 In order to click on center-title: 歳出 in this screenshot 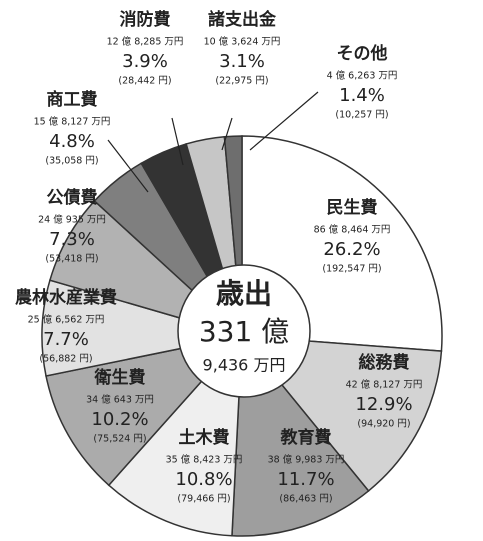, I will do `click(244, 293)`.